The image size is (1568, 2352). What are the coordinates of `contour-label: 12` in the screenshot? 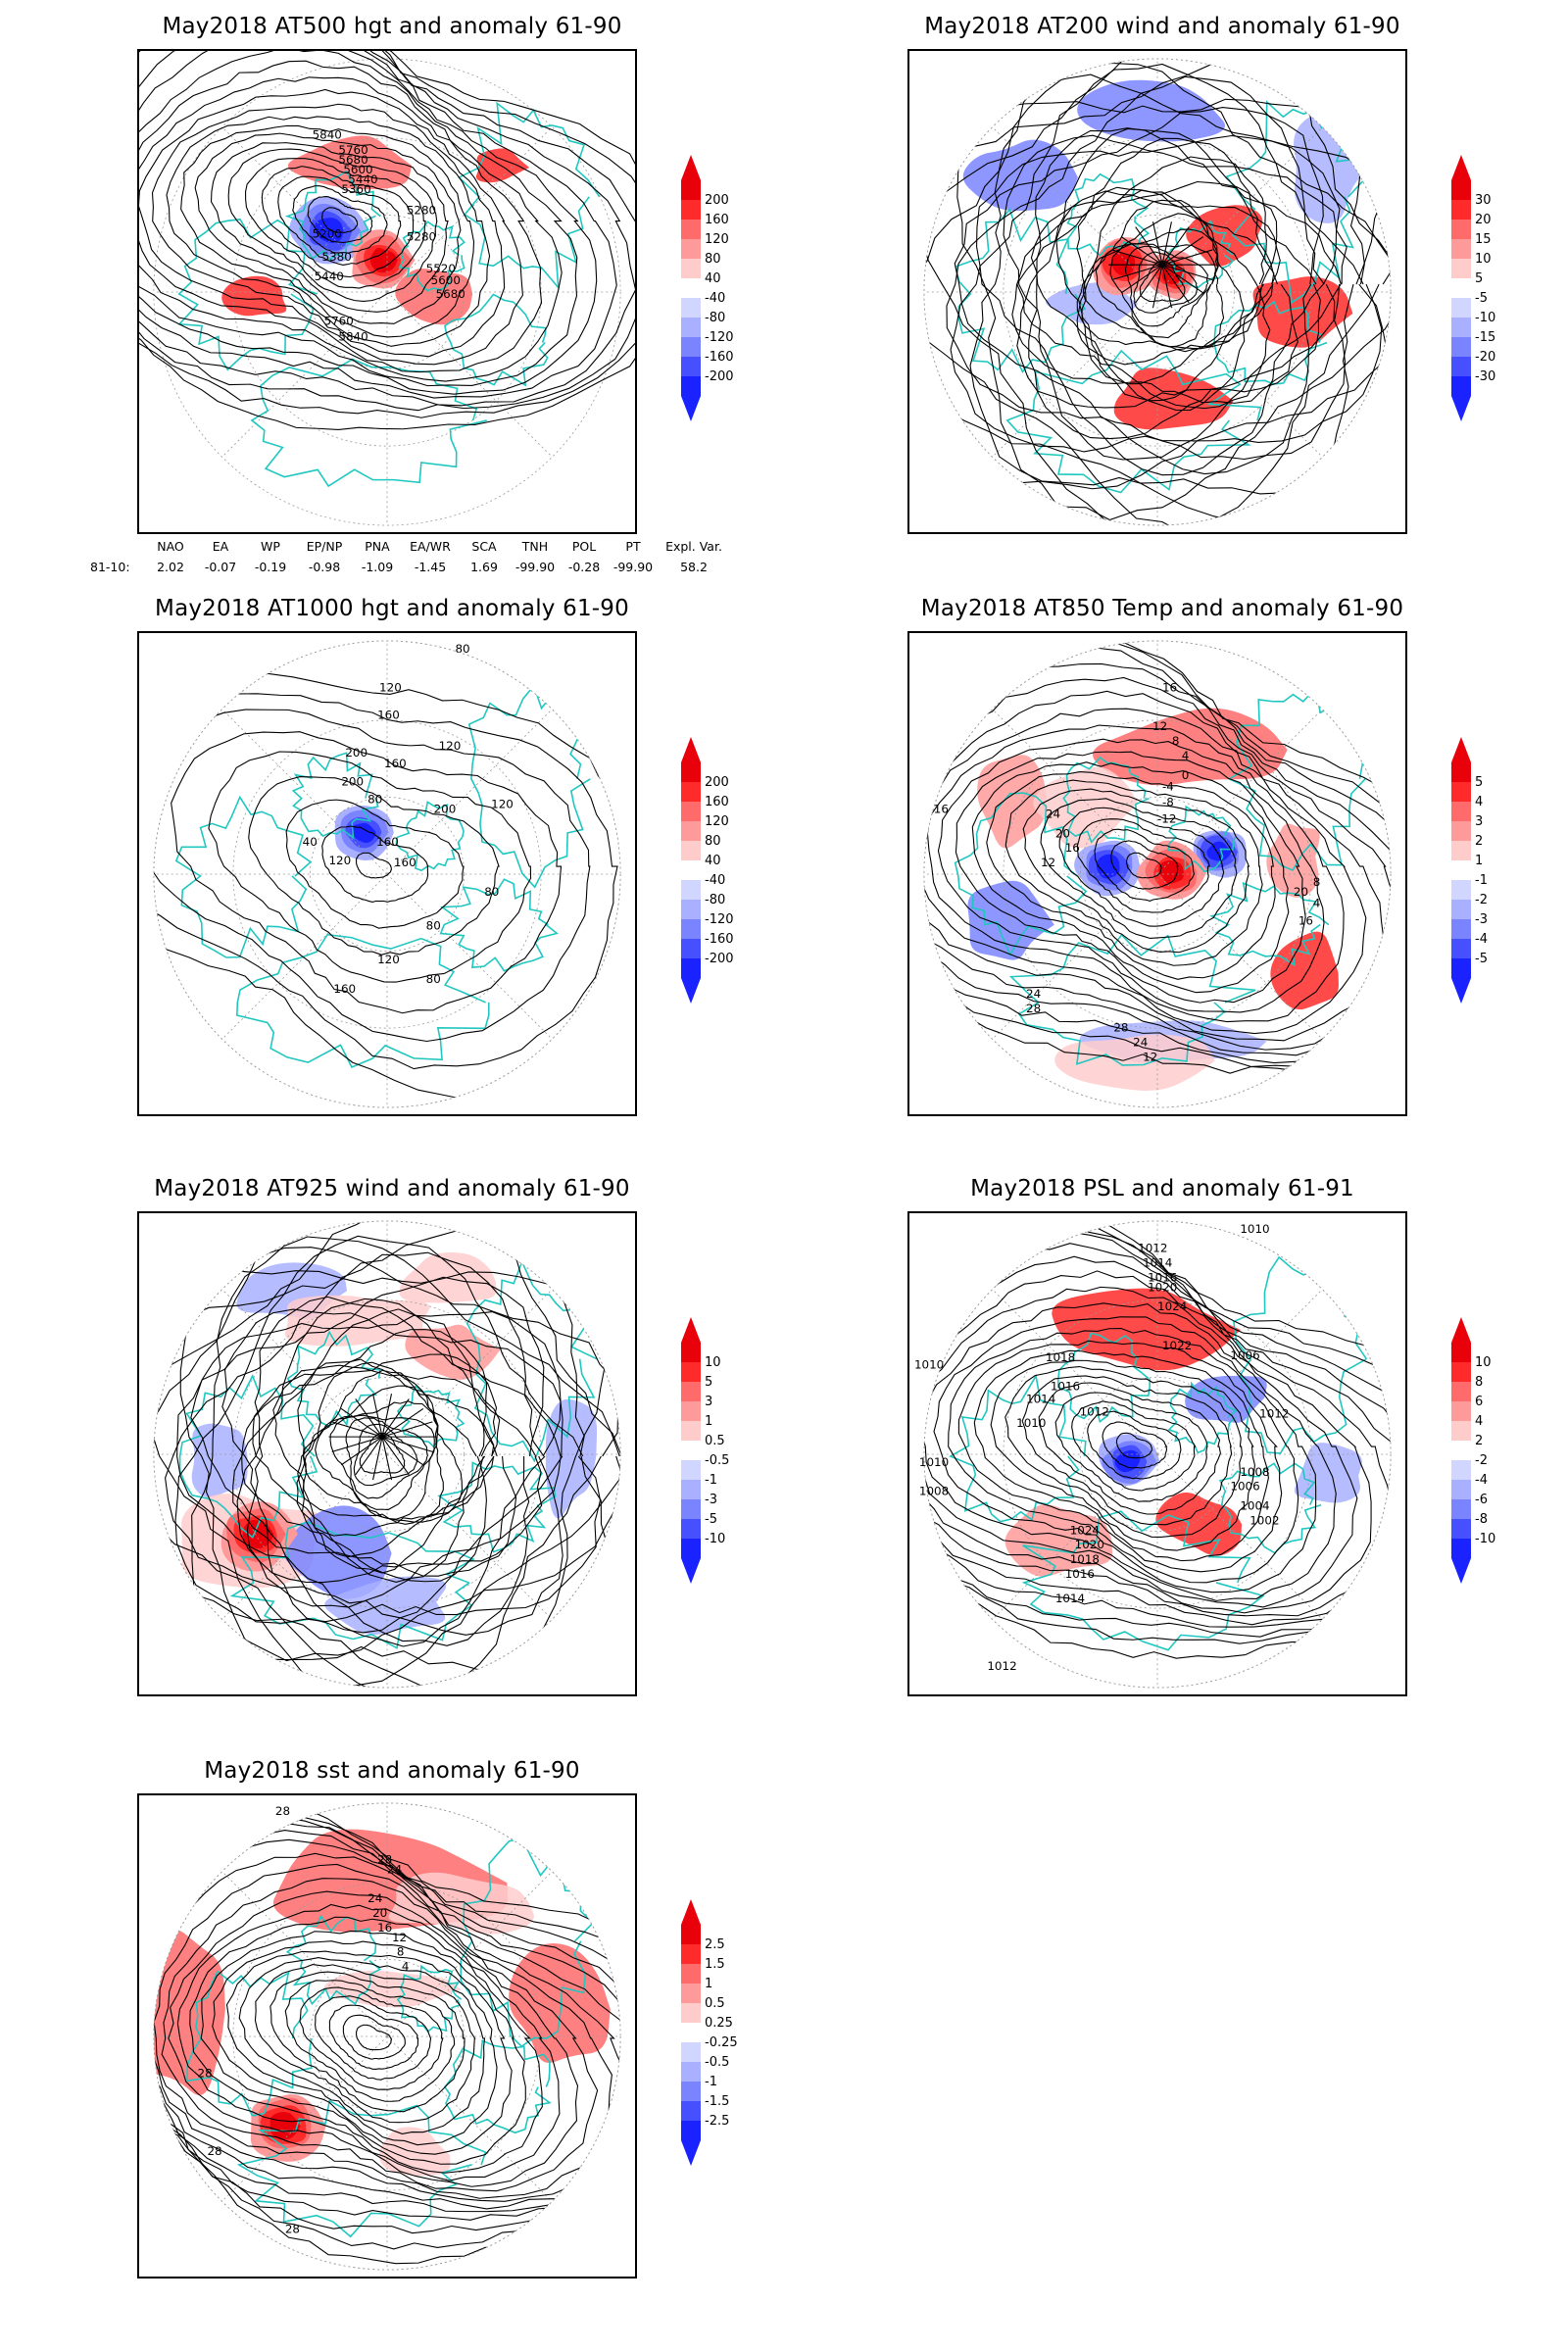 It's located at (1048, 862).